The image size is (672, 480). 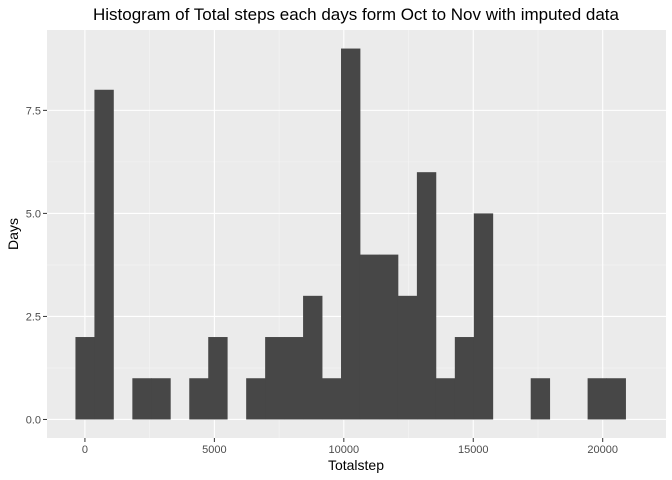 I want to click on x-tick-label: 0, so click(x=85, y=450).